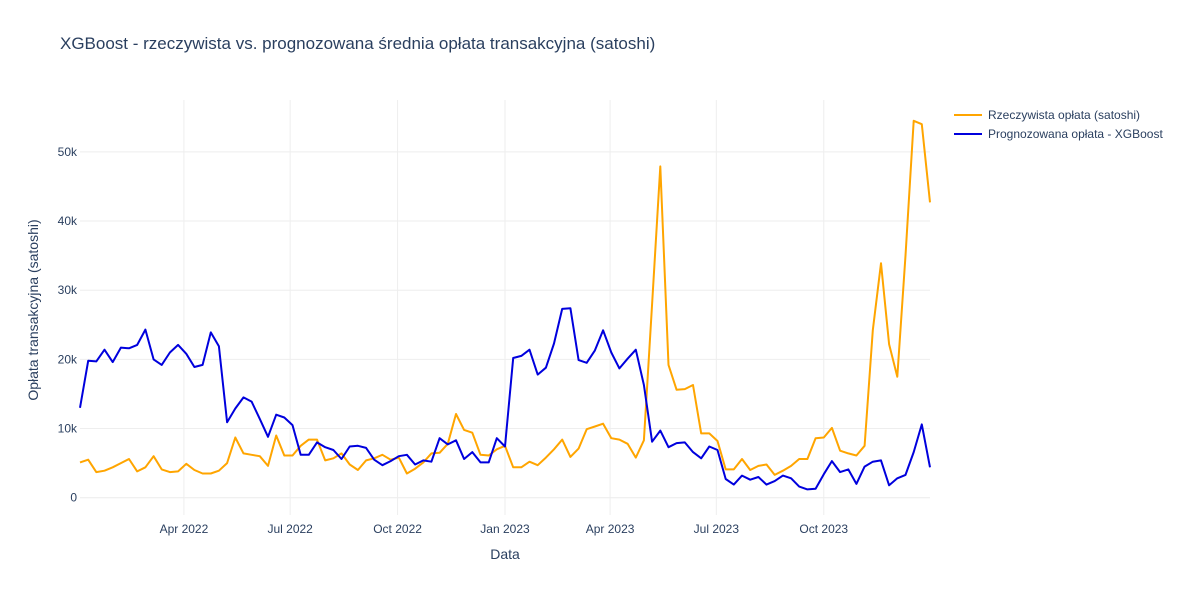 The image size is (1200, 600). Describe the element at coordinates (33, 309) in the screenshot. I see `y-axis-title: Opłata transakcyjna (satoshi)` at that location.